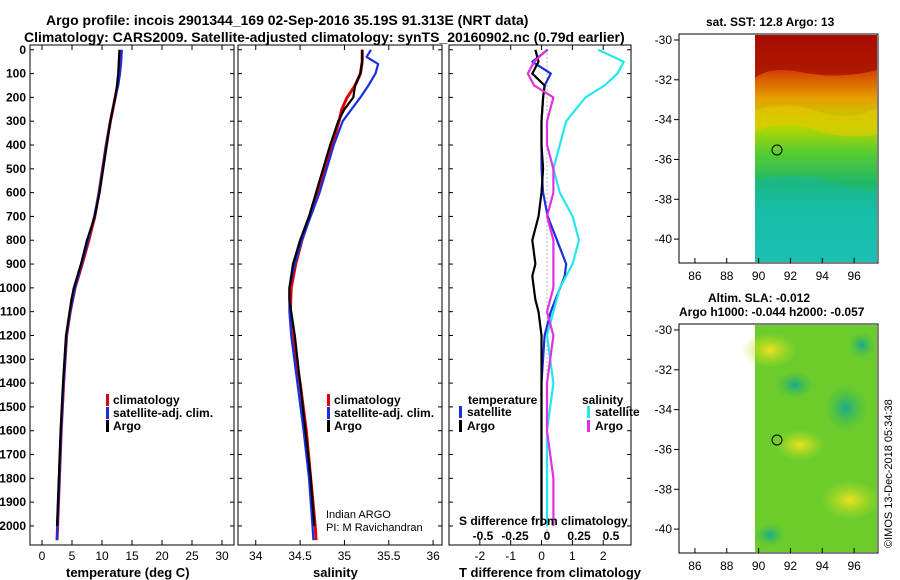 The image size is (900, 580). I want to click on legend-label-sal-satellite: satellite, so click(617, 412).